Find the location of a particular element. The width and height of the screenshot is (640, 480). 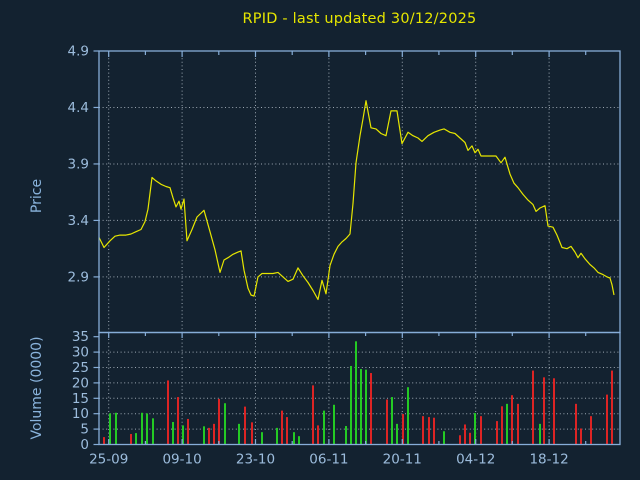

volume-tick-label: 15 is located at coordinates (80, 399).